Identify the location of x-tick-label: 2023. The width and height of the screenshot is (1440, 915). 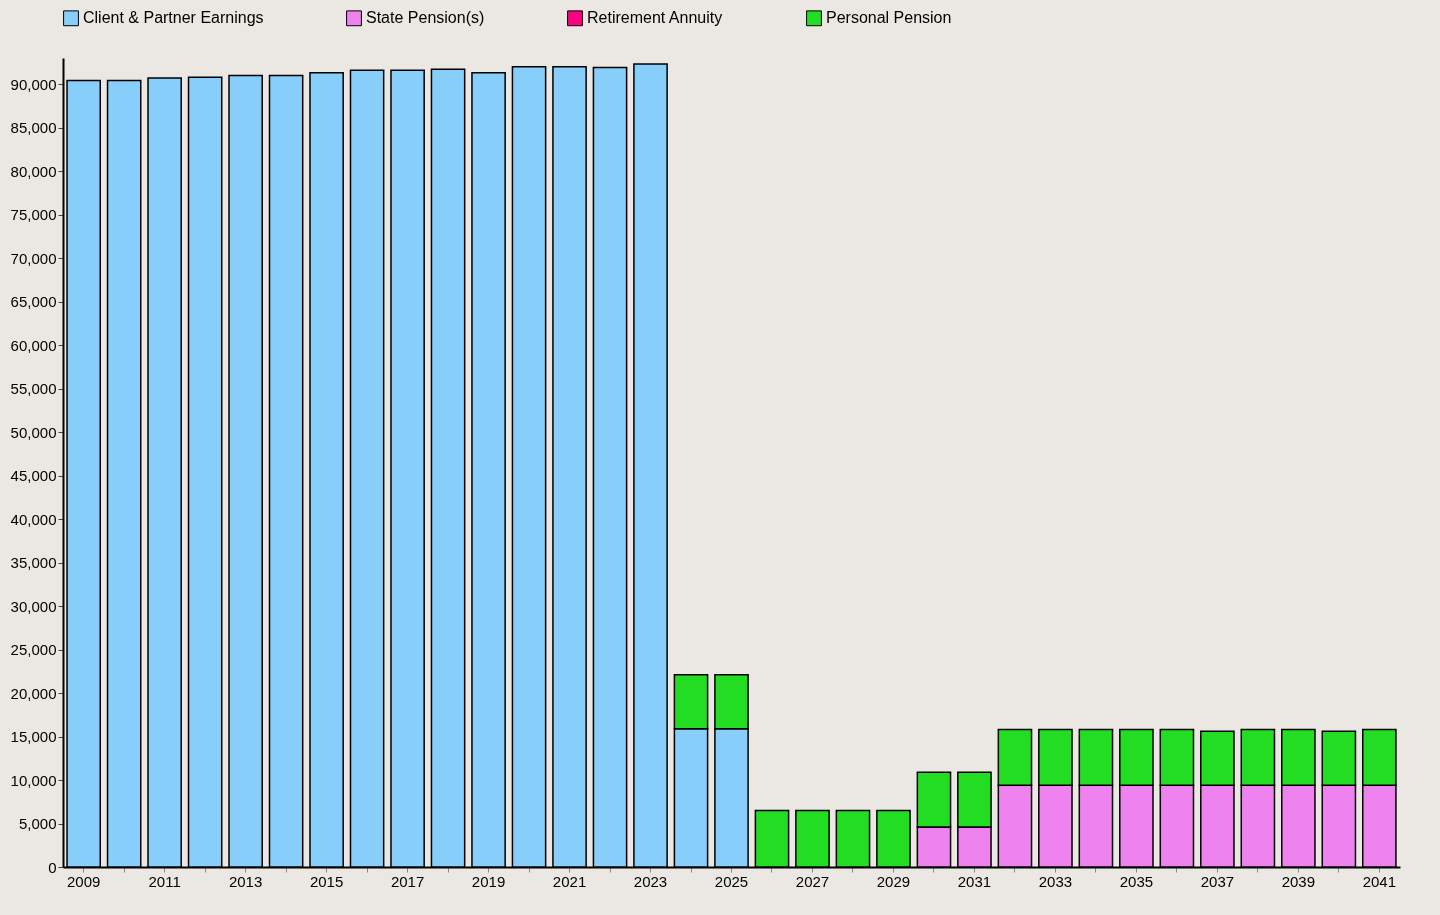
(650, 881).